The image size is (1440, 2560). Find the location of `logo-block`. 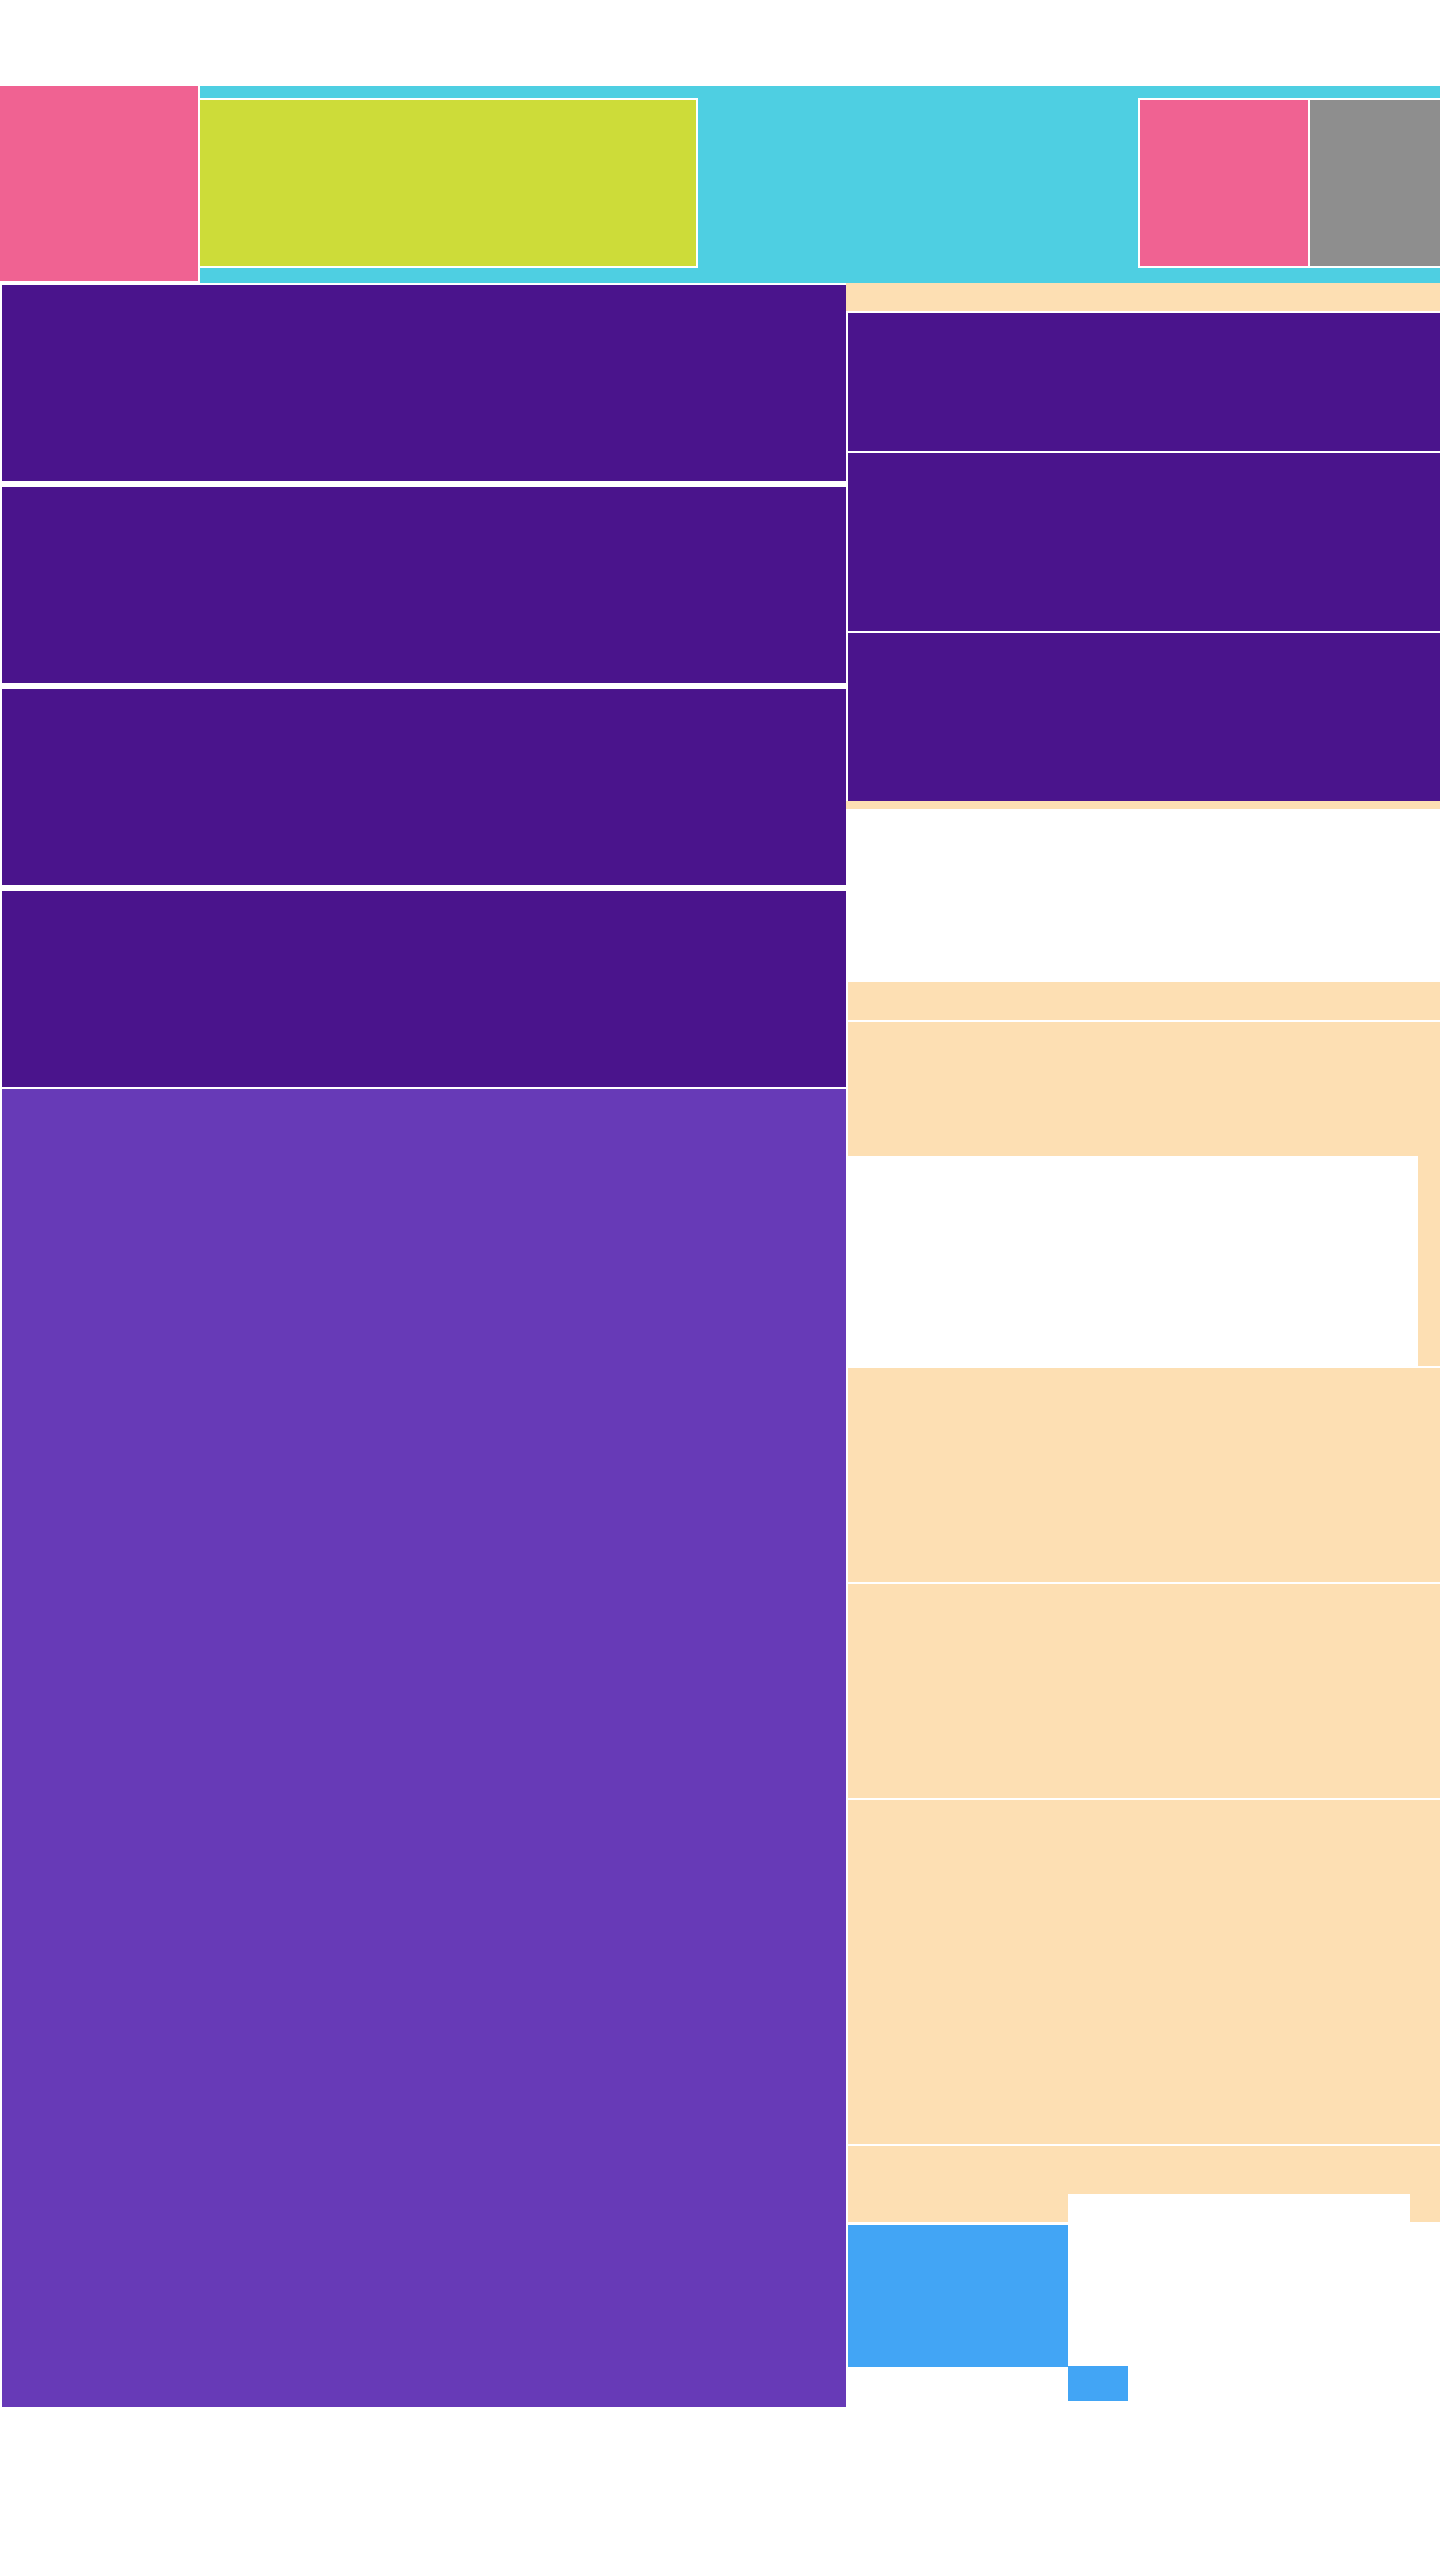

logo-block is located at coordinates (100, 184).